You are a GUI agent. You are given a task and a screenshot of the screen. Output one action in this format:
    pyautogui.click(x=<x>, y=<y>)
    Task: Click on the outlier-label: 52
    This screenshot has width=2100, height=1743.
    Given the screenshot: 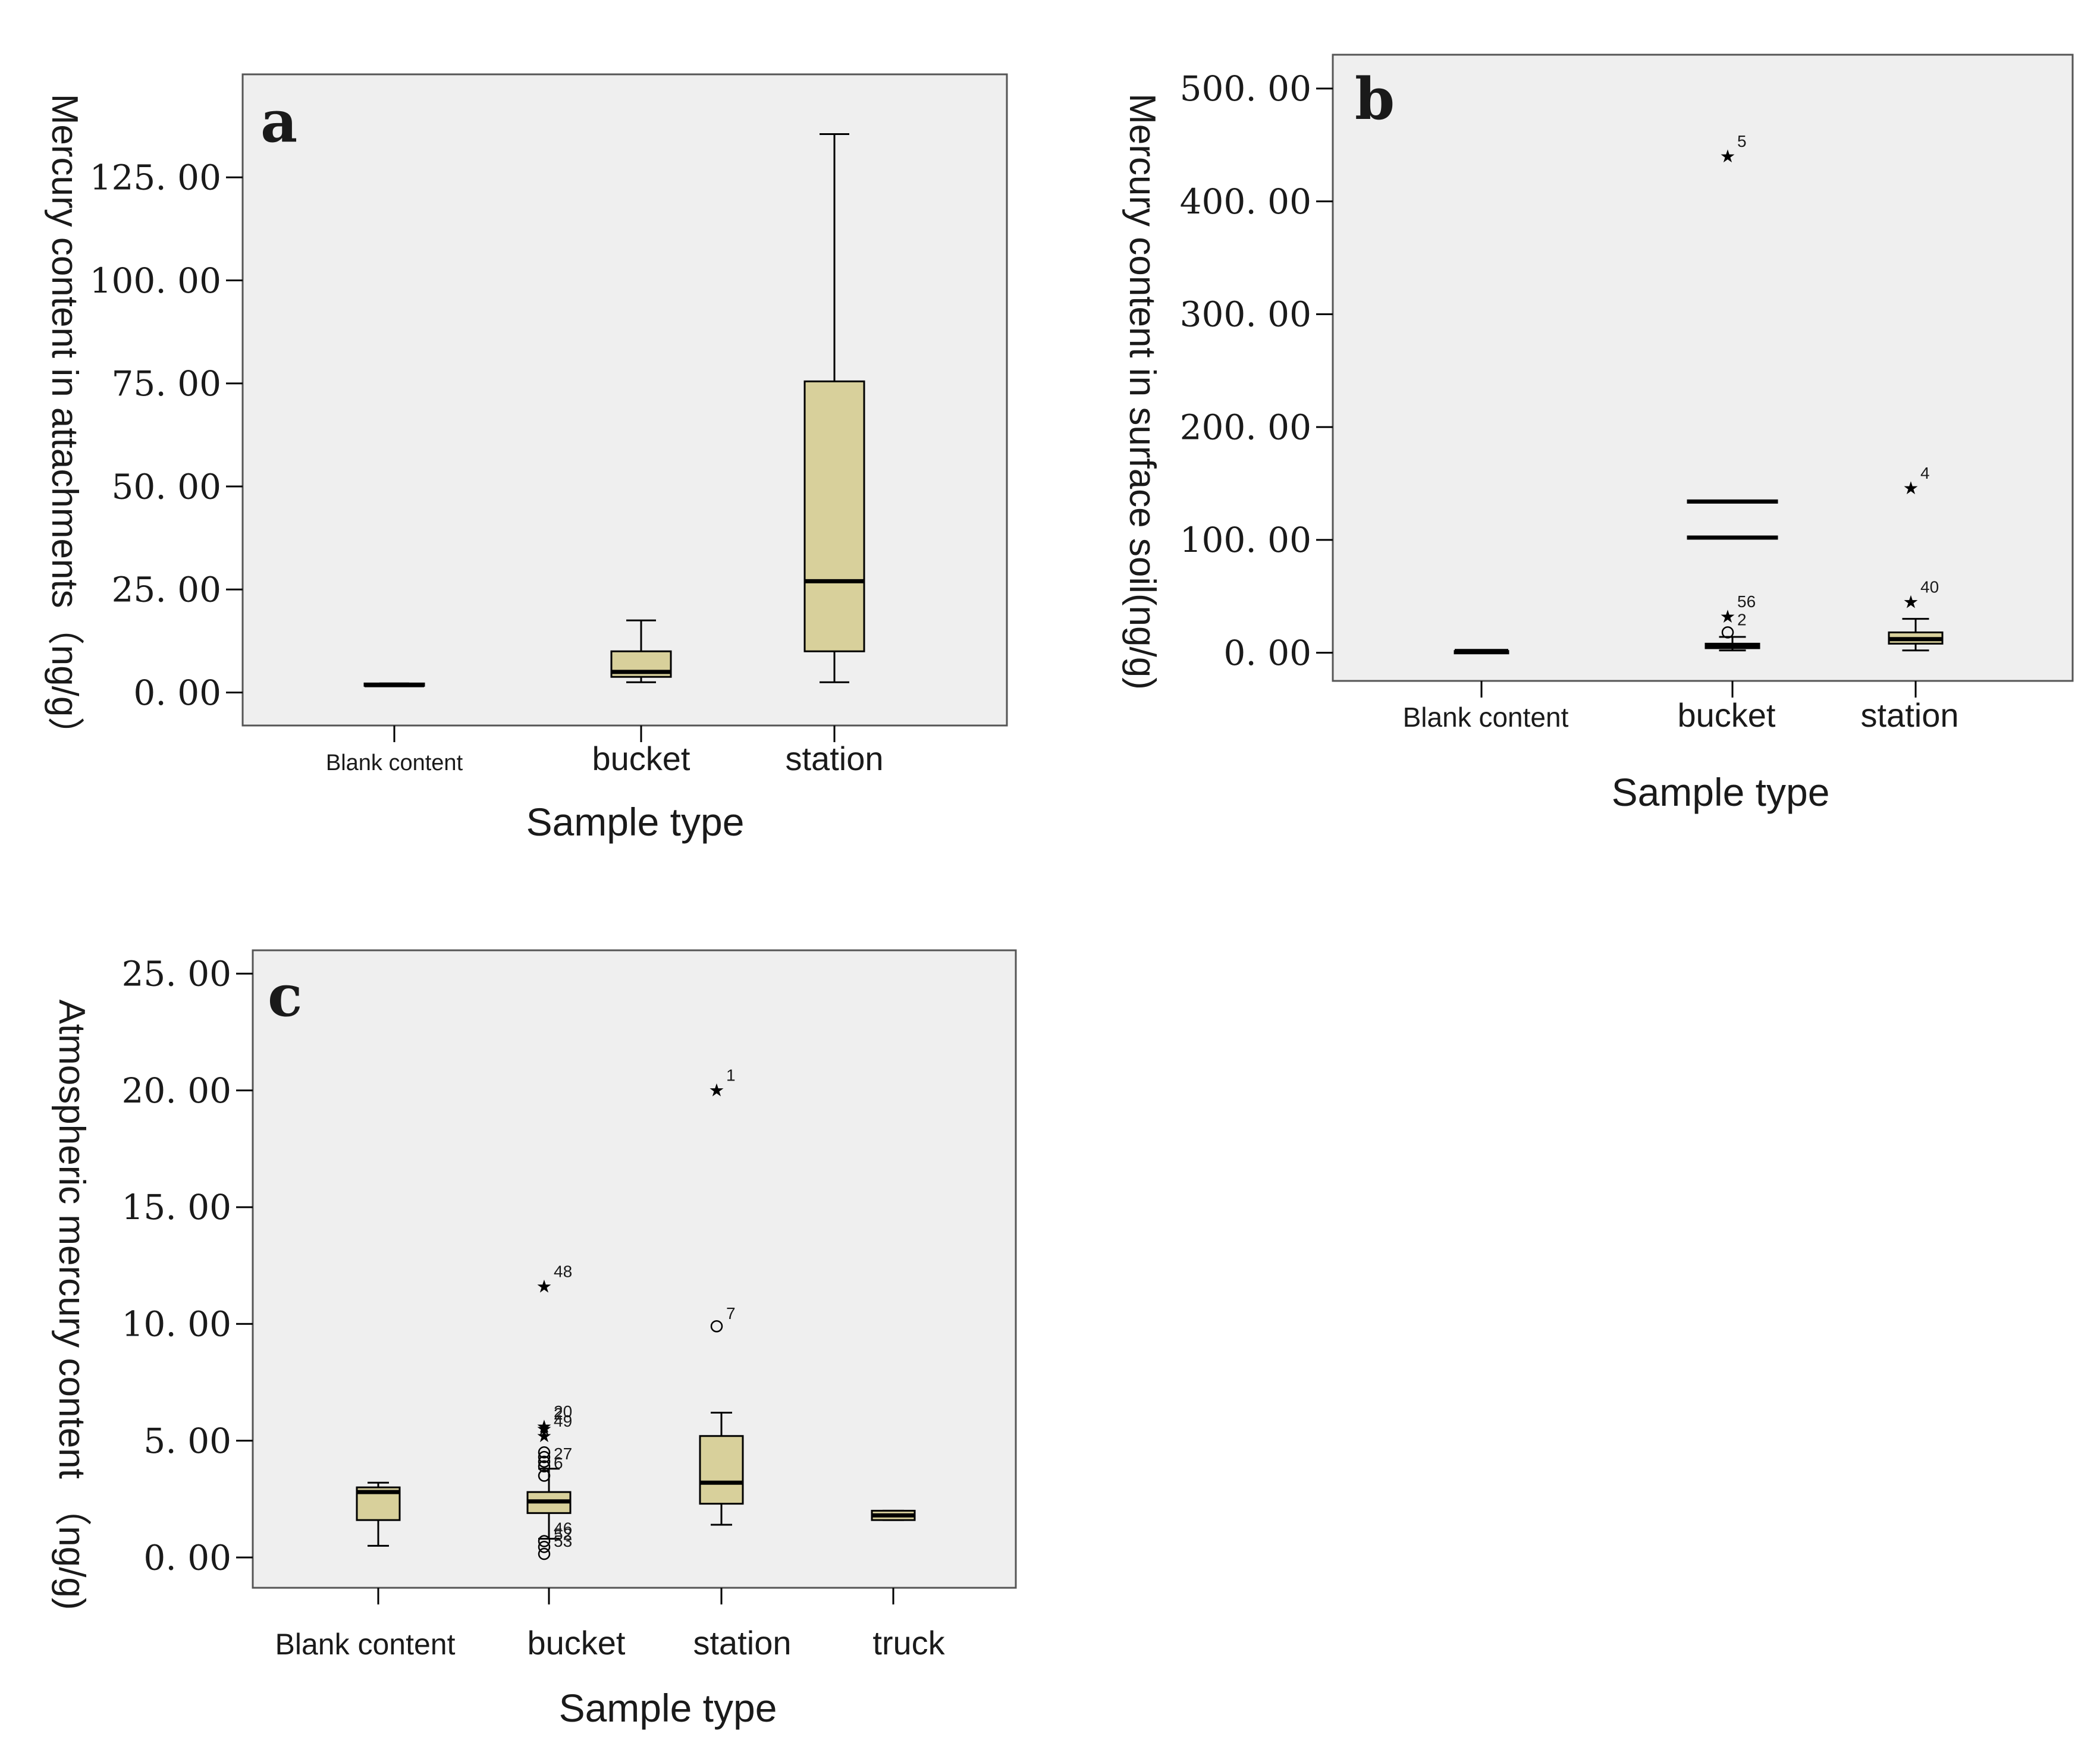 What is the action you would take?
    pyautogui.click(x=563, y=1534)
    